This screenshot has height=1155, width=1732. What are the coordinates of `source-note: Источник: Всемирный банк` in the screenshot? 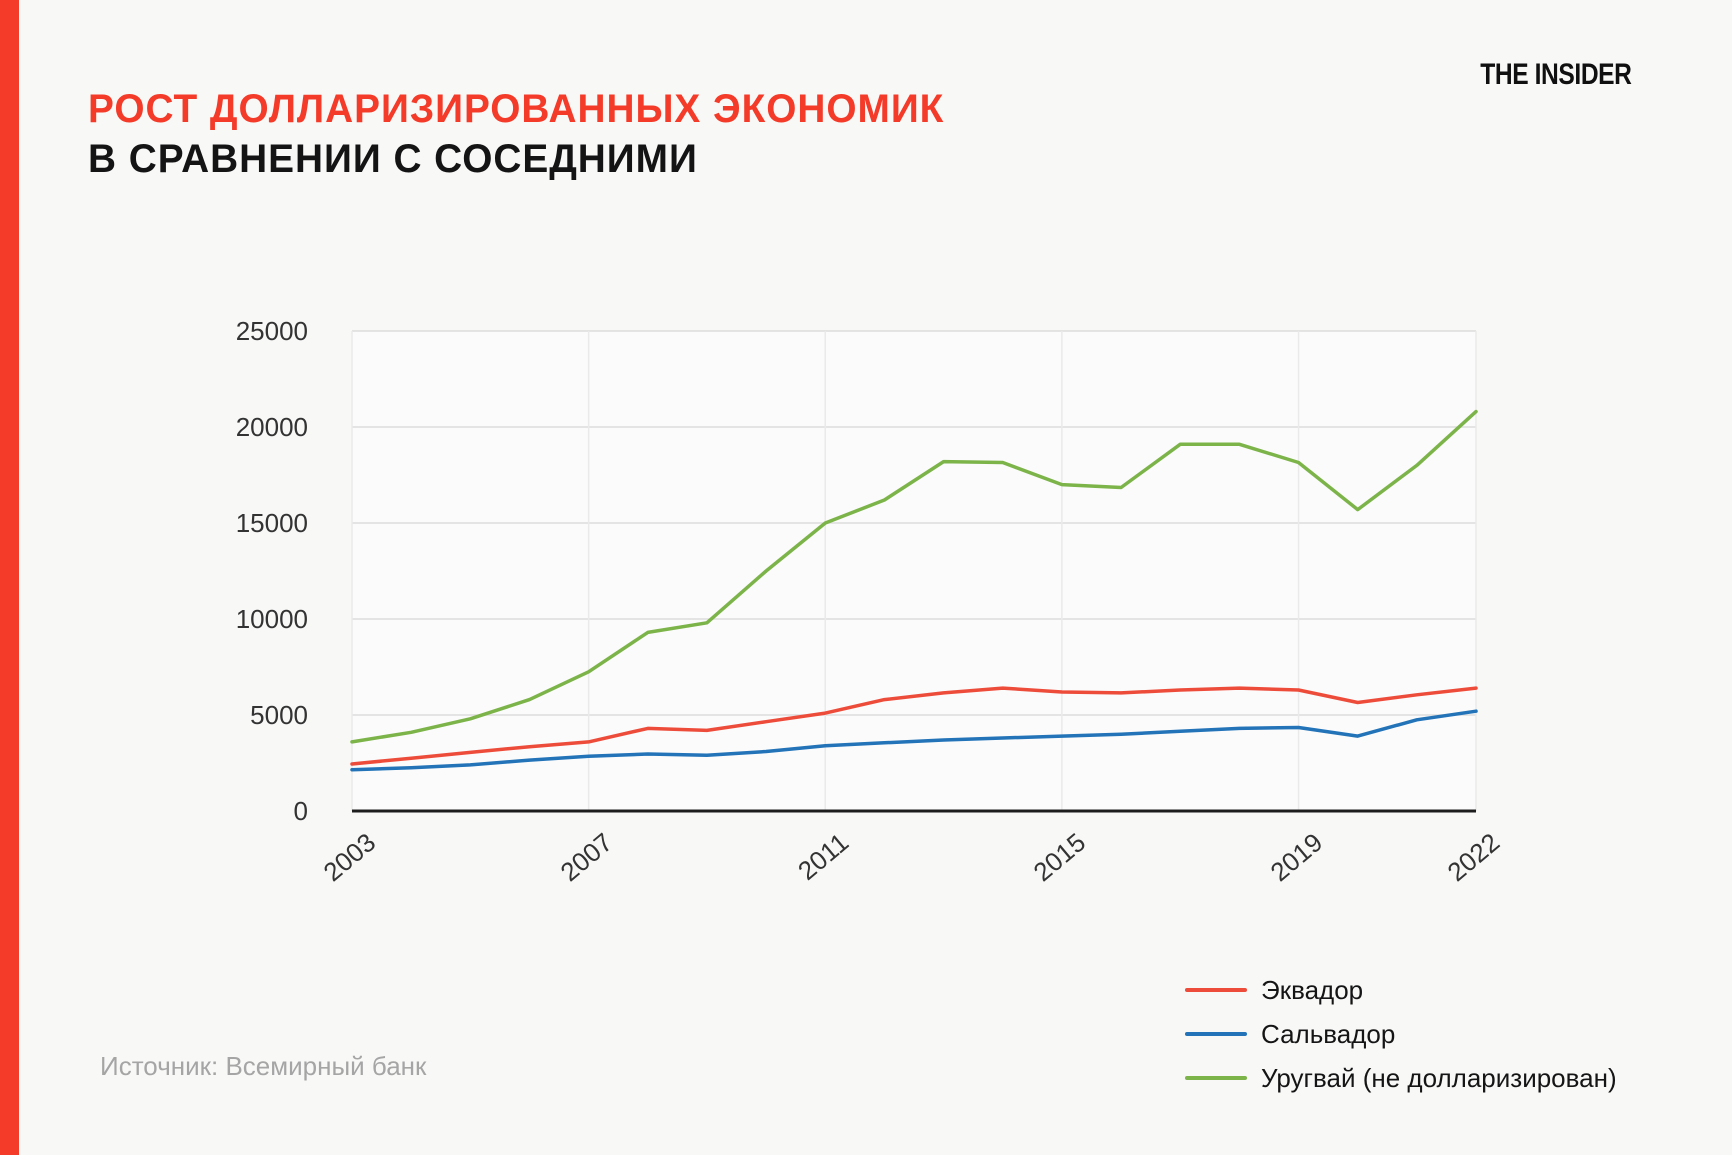 It's located at (263, 1066).